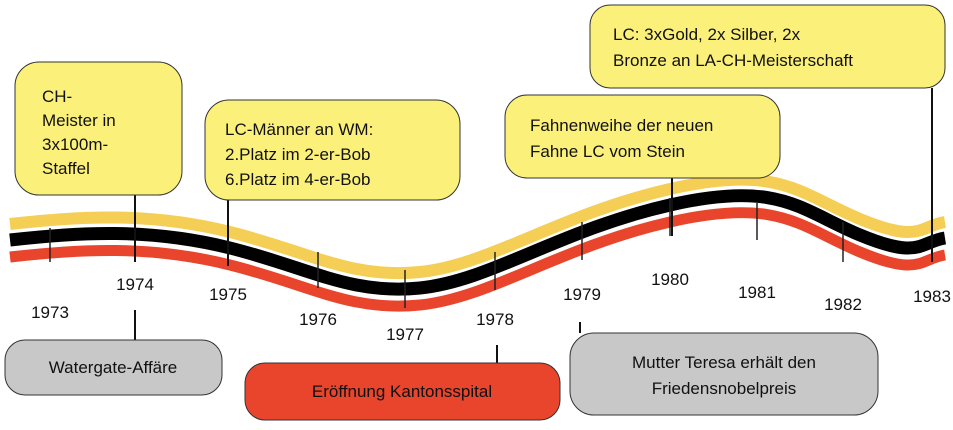 The width and height of the screenshot is (953, 430). What do you see at coordinates (757, 292) in the screenshot?
I see `year-label: 1981` at bounding box center [757, 292].